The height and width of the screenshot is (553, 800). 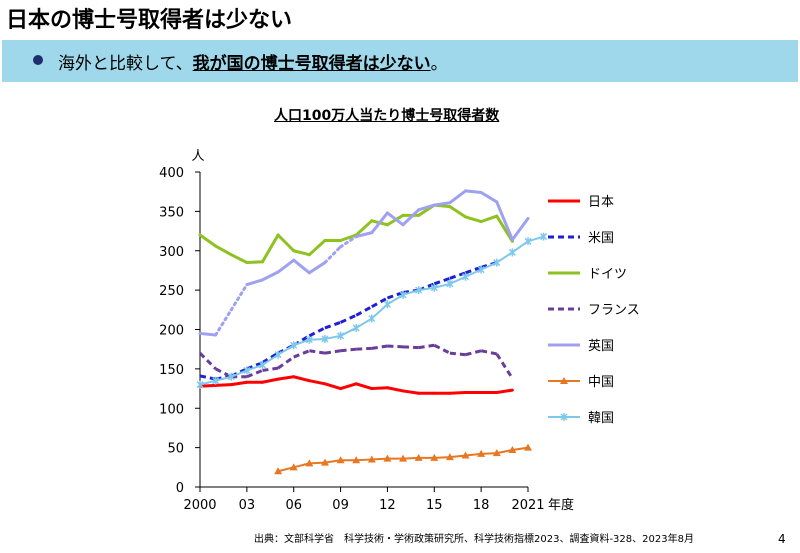 I want to click on y-tick-label: 50, so click(x=175, y=449).